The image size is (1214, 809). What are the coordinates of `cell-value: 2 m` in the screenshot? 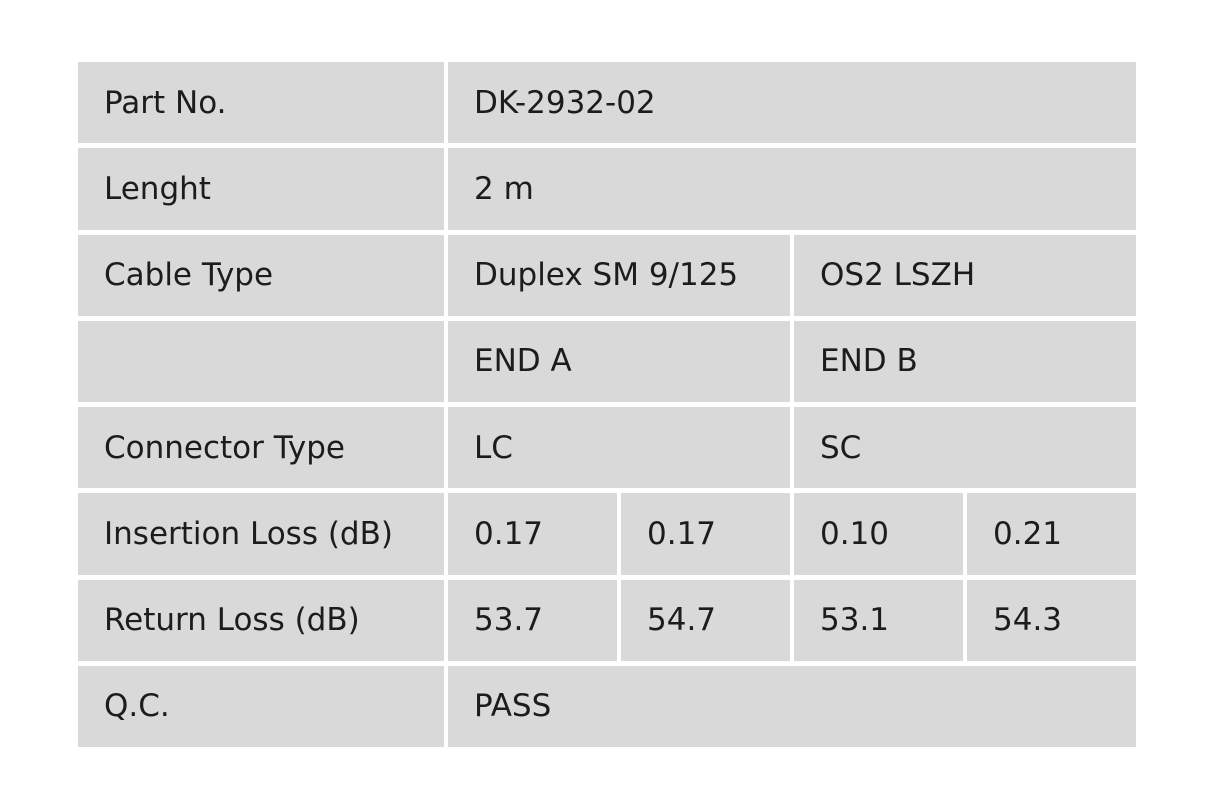 It's located at (792, 189).